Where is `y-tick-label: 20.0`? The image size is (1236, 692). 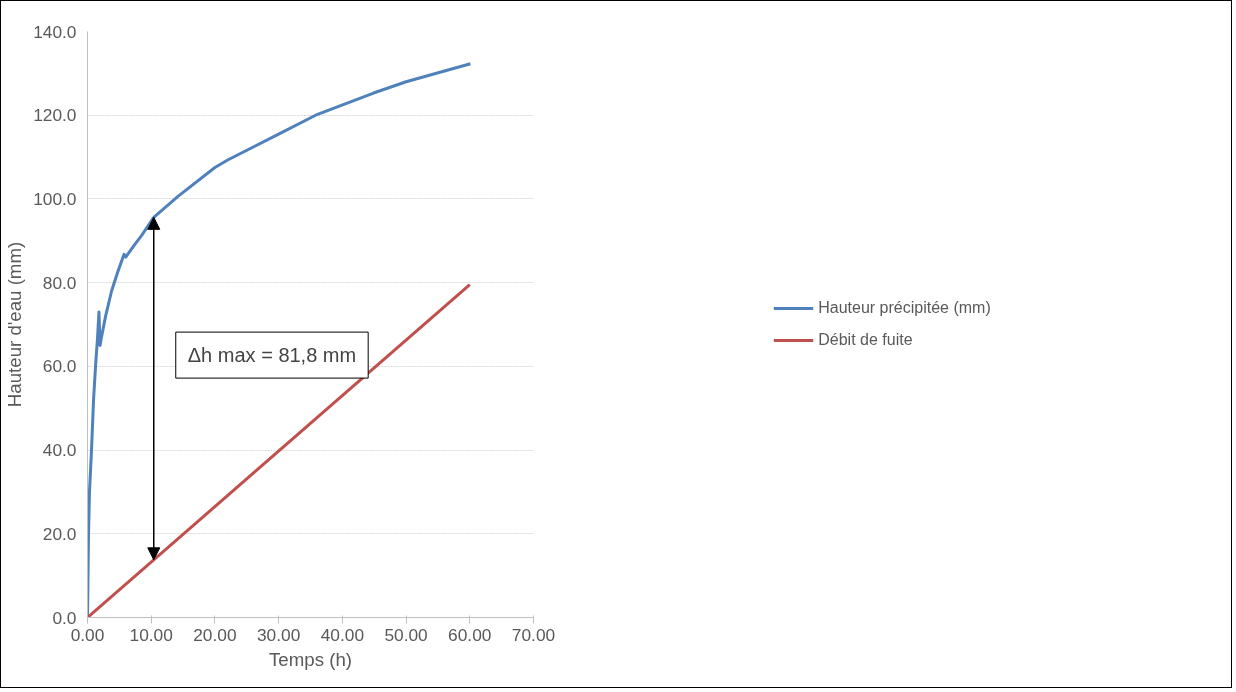 y-tick-label: 20.0 is located at coordinates (59, 533).